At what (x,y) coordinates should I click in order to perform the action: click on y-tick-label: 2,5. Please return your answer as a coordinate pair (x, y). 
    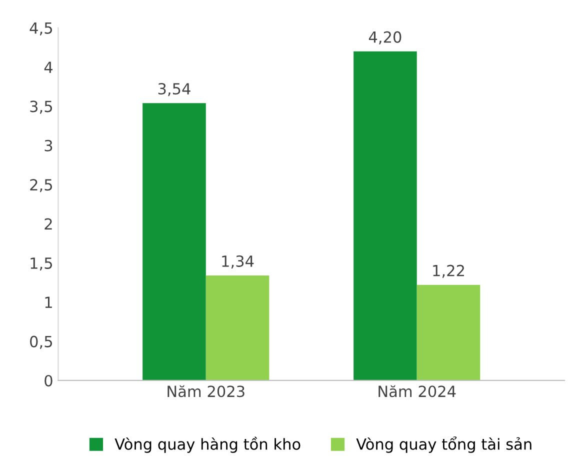
    Looking at the image, I should click on (41, 185).